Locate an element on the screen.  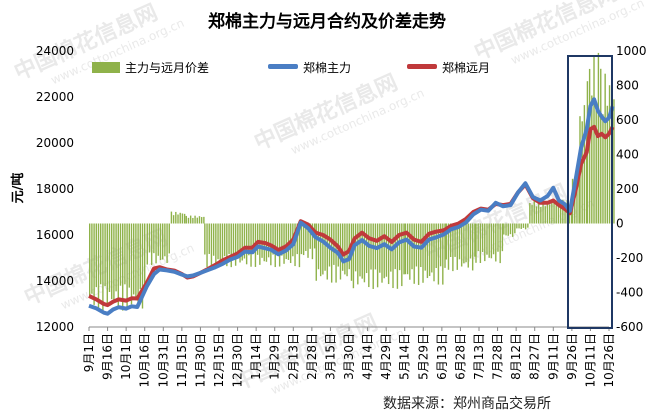
x-tick-label: 12月15日 is located at coordinates (219, 360).